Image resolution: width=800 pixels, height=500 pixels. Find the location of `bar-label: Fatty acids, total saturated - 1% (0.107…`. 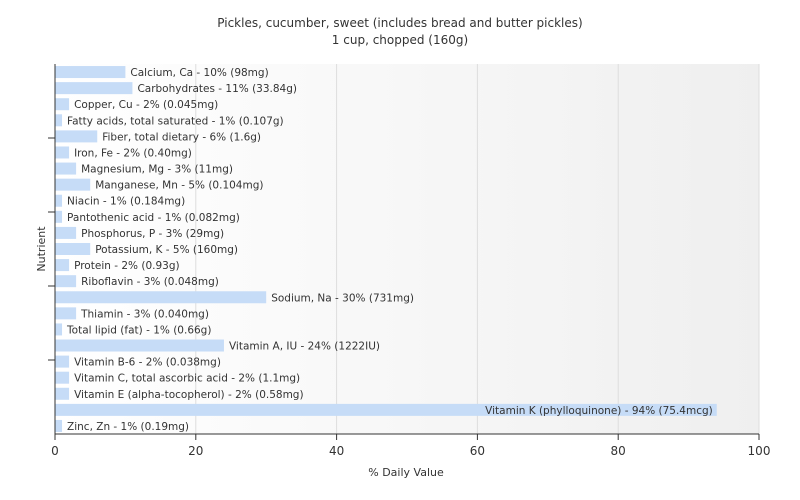

bar-label: Fatty acids, total saturated - 1% (0.107… is located at coordinates (175, 121).